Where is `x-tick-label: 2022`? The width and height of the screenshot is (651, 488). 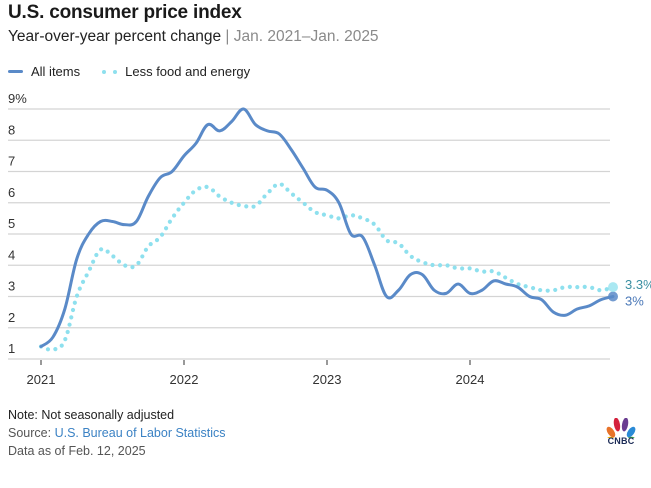
x-tick-label: 2022 is located at coordinates (184, 379).